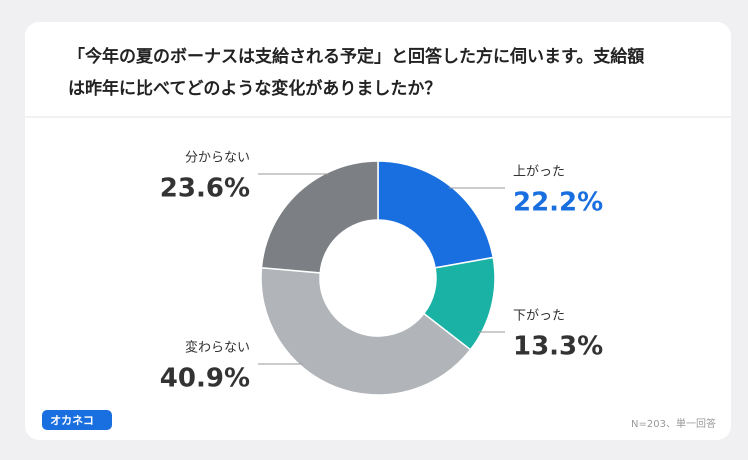  I want to click on value-label: 40.9%, so click(205, 379).